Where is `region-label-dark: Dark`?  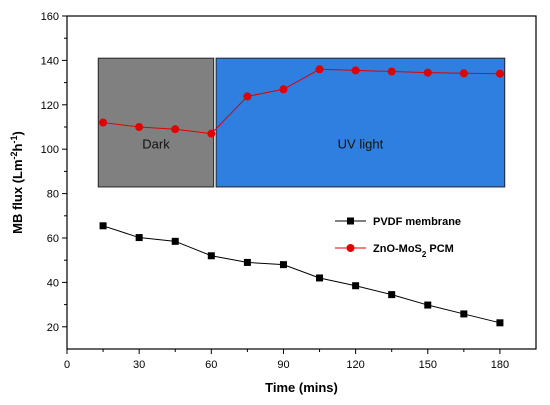 region-label-dark: Dark is located at coordinates (156, 143).